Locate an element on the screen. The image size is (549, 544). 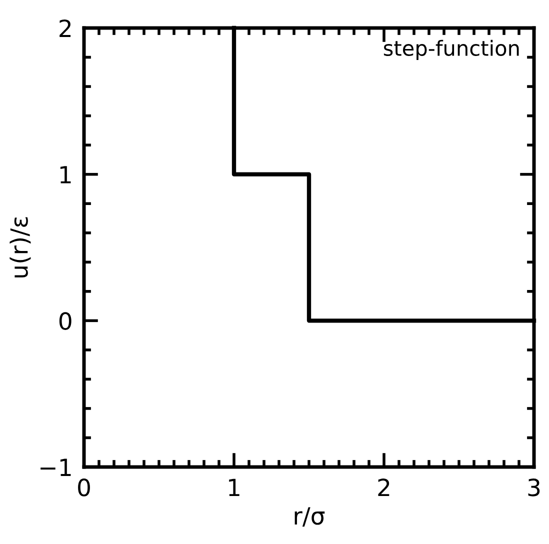
y-axis-title: u(r)/ε is located at coordinates (20, 247).